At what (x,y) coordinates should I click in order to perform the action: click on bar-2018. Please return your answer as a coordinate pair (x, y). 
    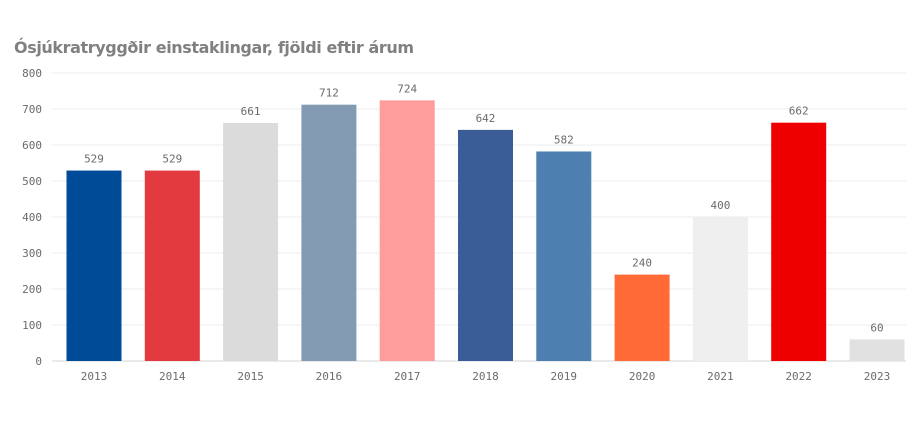
    Looking at the image, I should click on (485, 245).